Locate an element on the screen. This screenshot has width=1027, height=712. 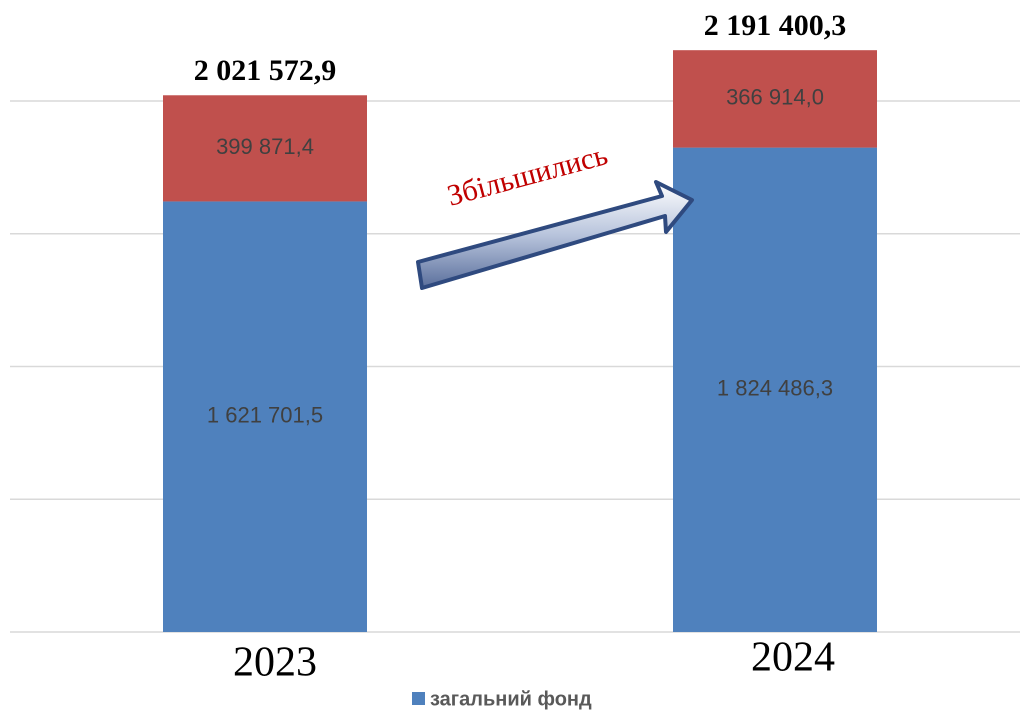
value-label: 1 621 701,5 is located at coordinates (265, 415).